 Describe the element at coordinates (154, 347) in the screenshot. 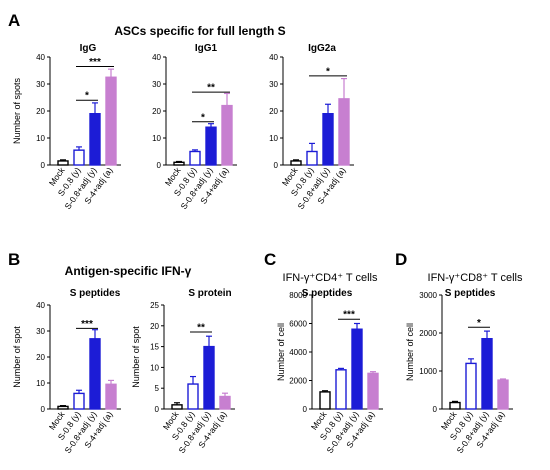

I see `y-tick-label: 15` at that location.